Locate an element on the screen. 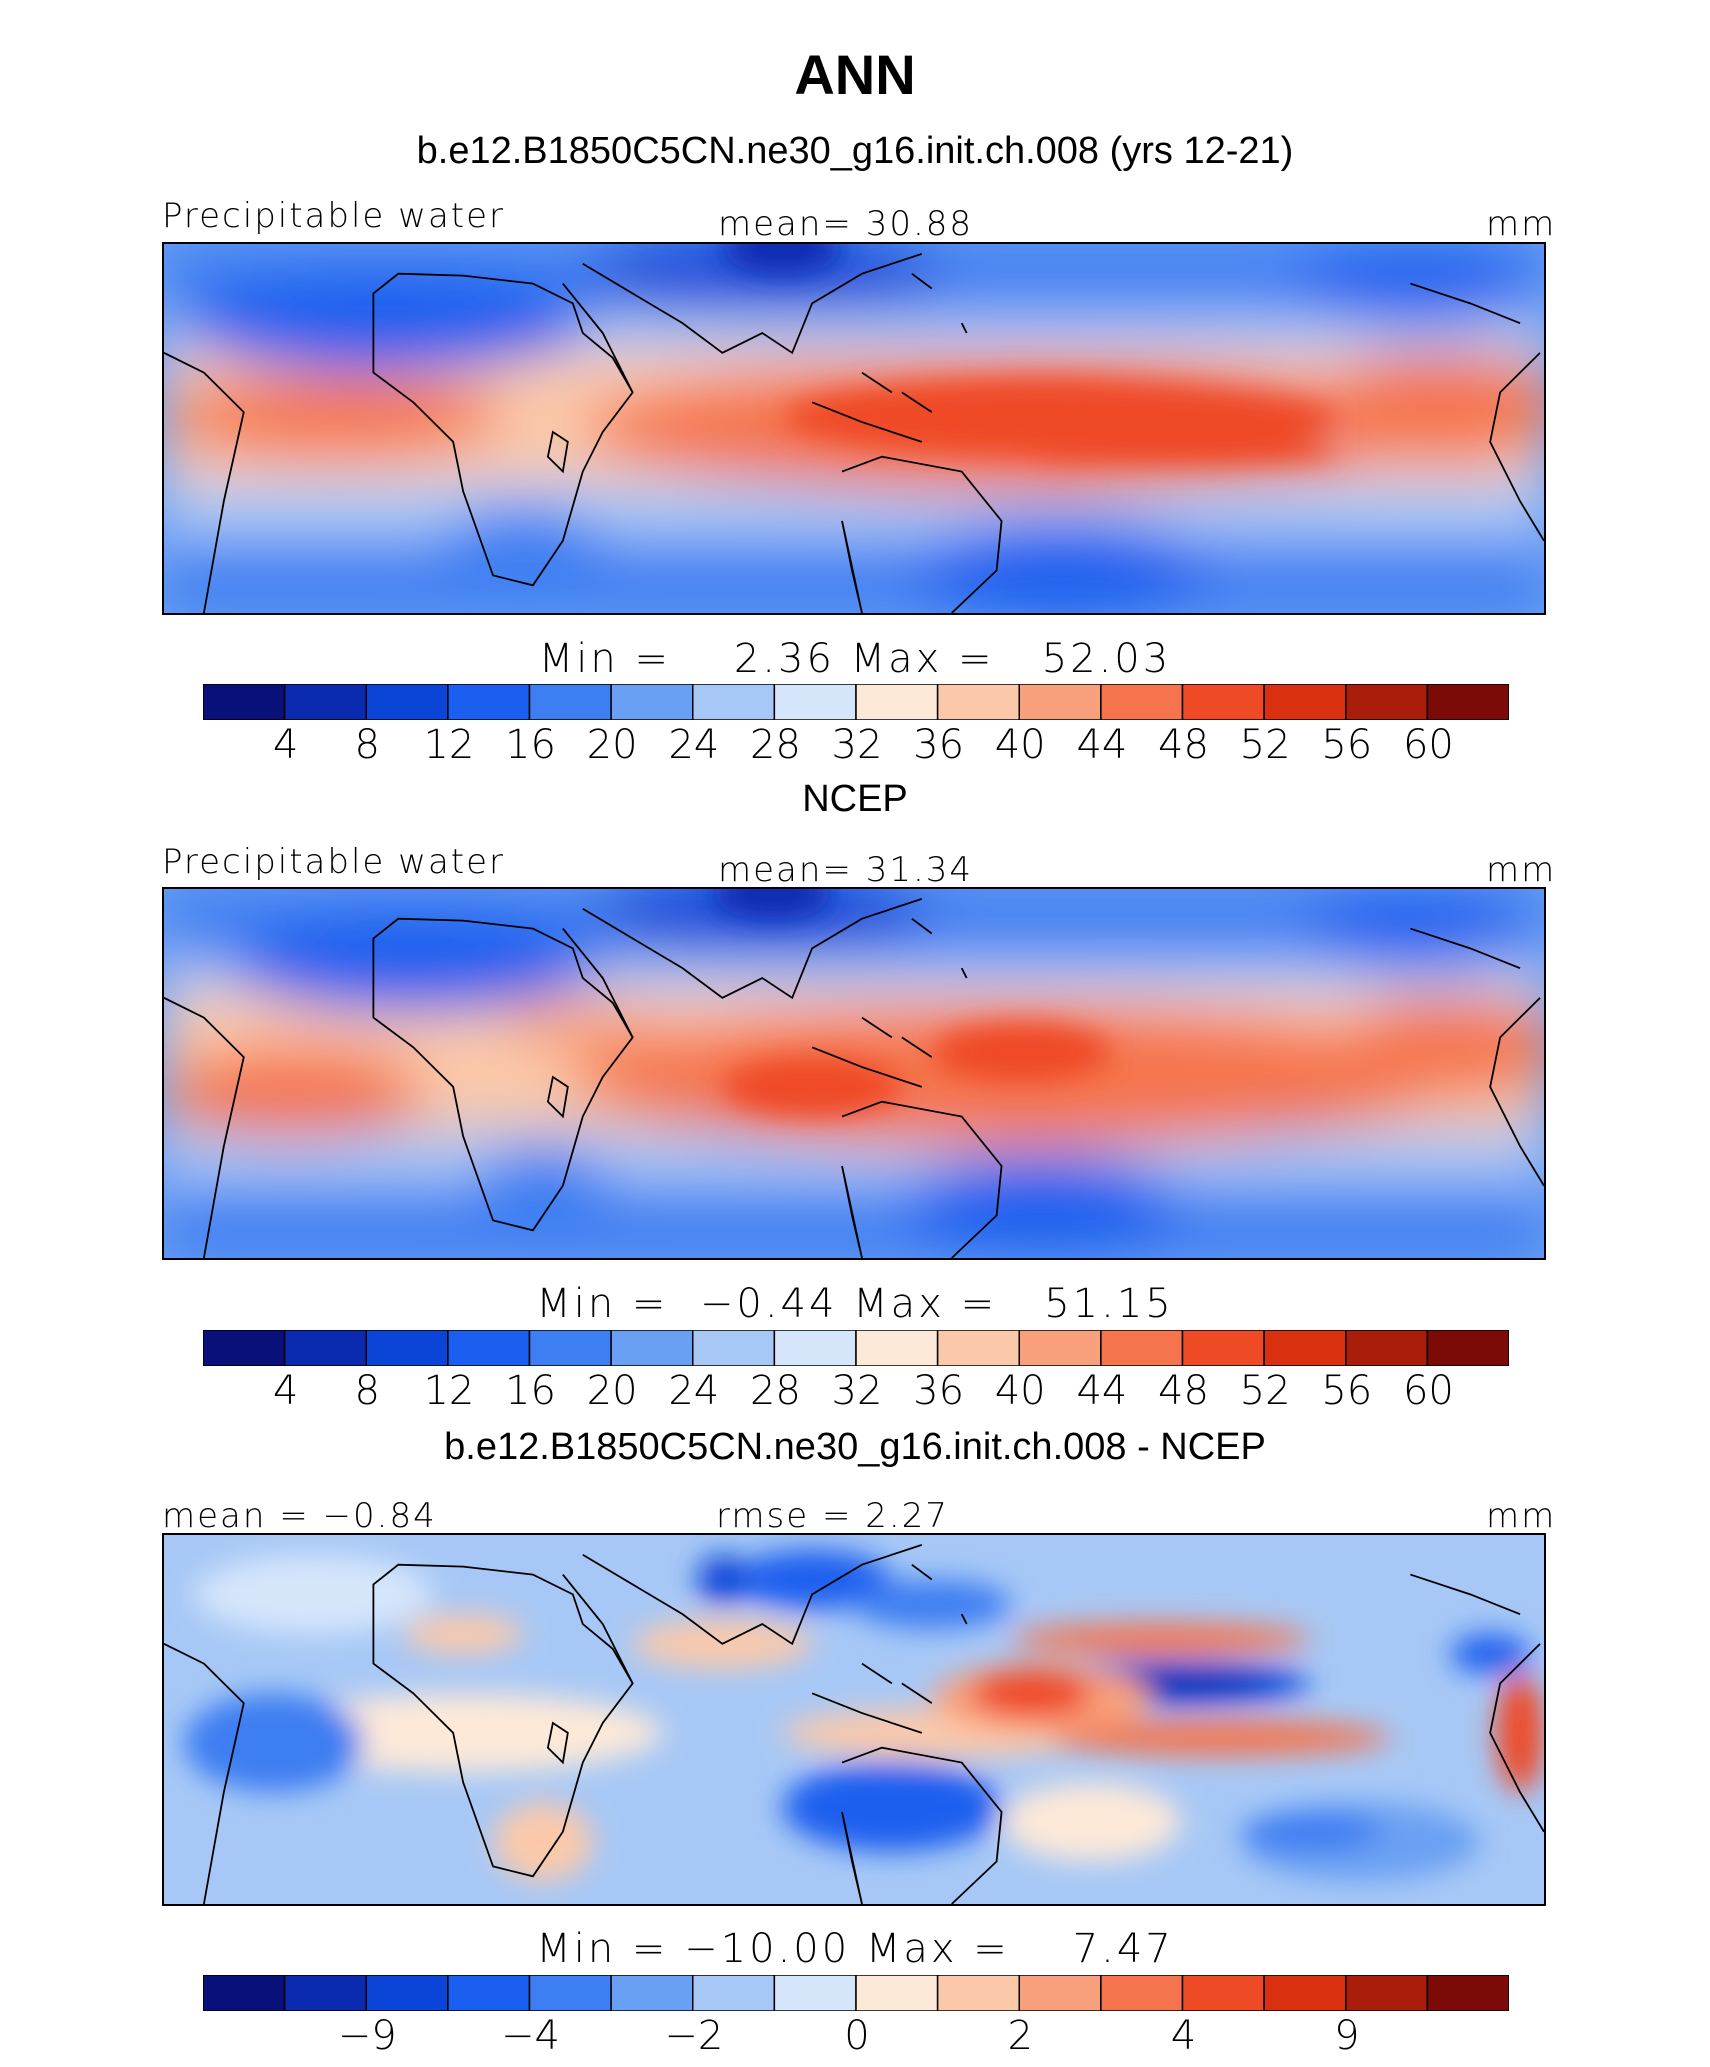  panel2-tick: 28 is located at coordinates (775, 1391).